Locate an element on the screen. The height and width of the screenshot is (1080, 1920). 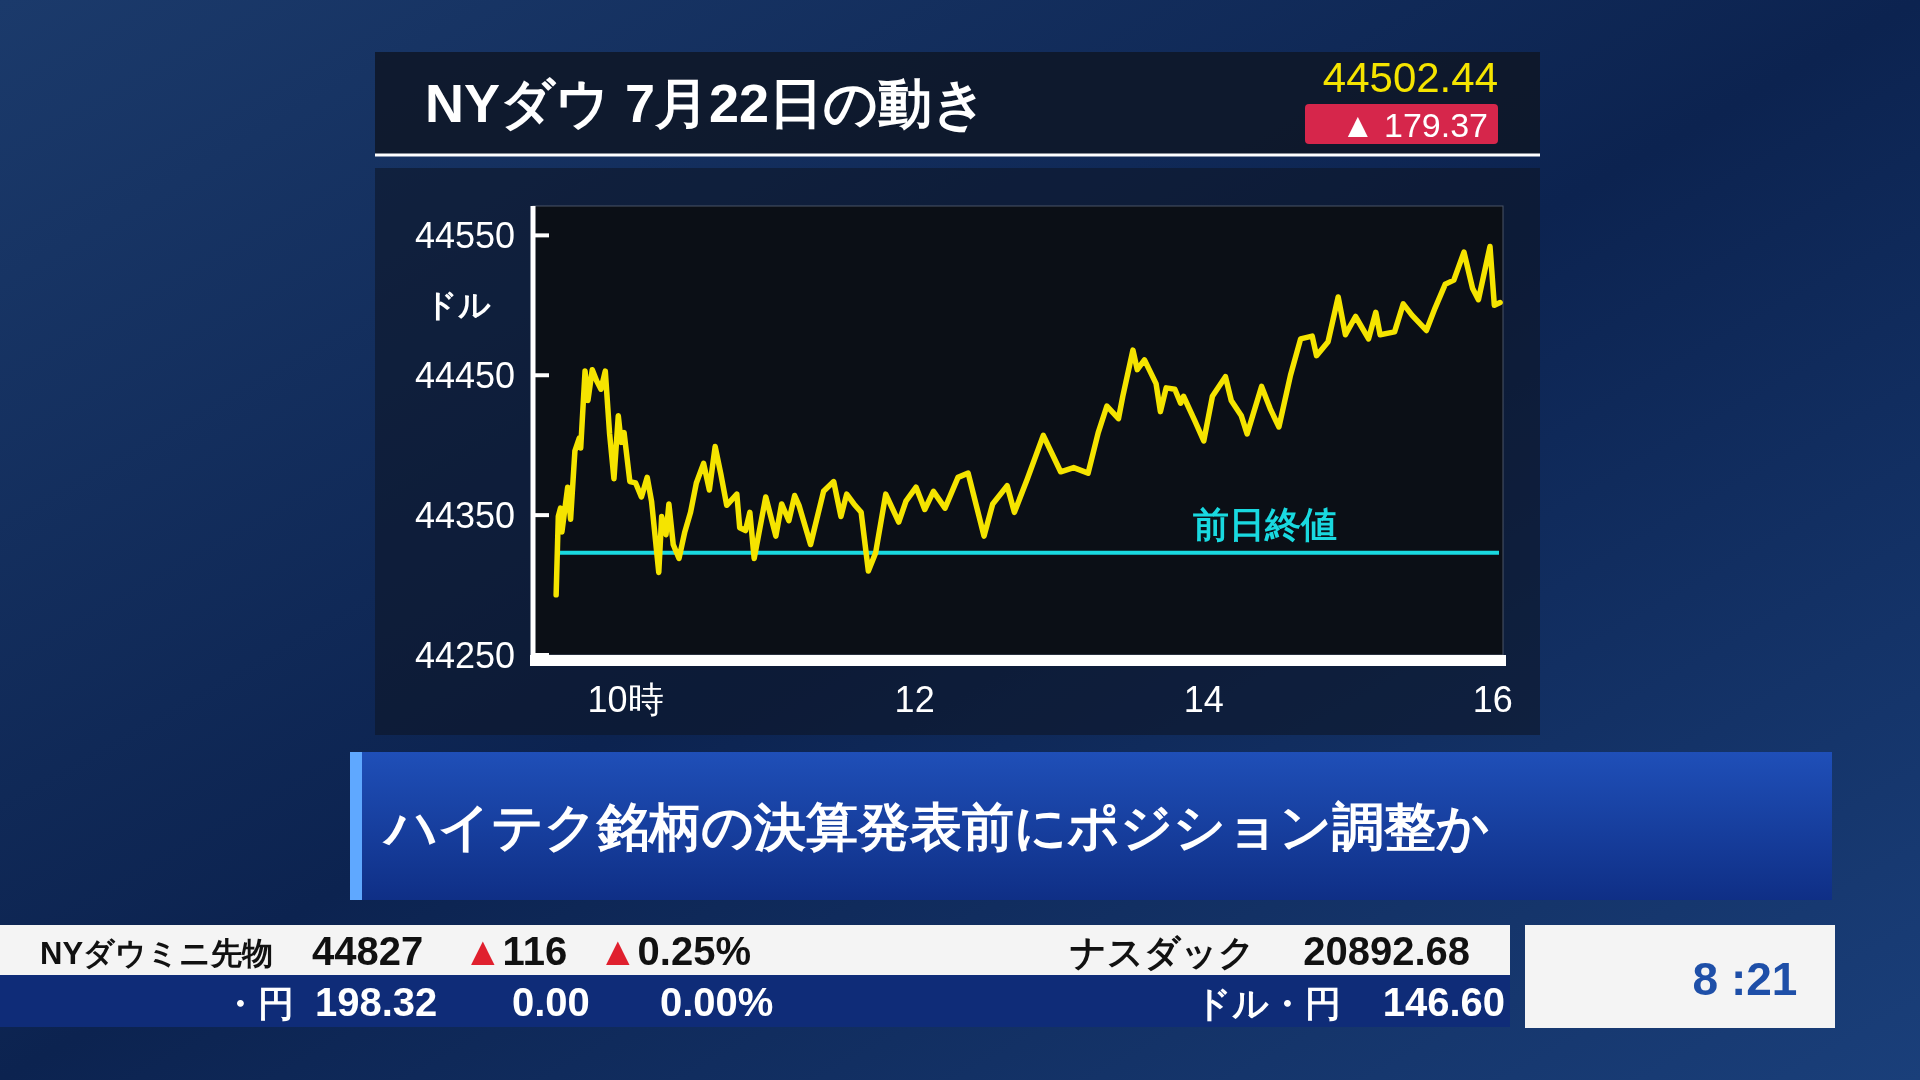
text: 44827 is located at coordinates (368, 951).